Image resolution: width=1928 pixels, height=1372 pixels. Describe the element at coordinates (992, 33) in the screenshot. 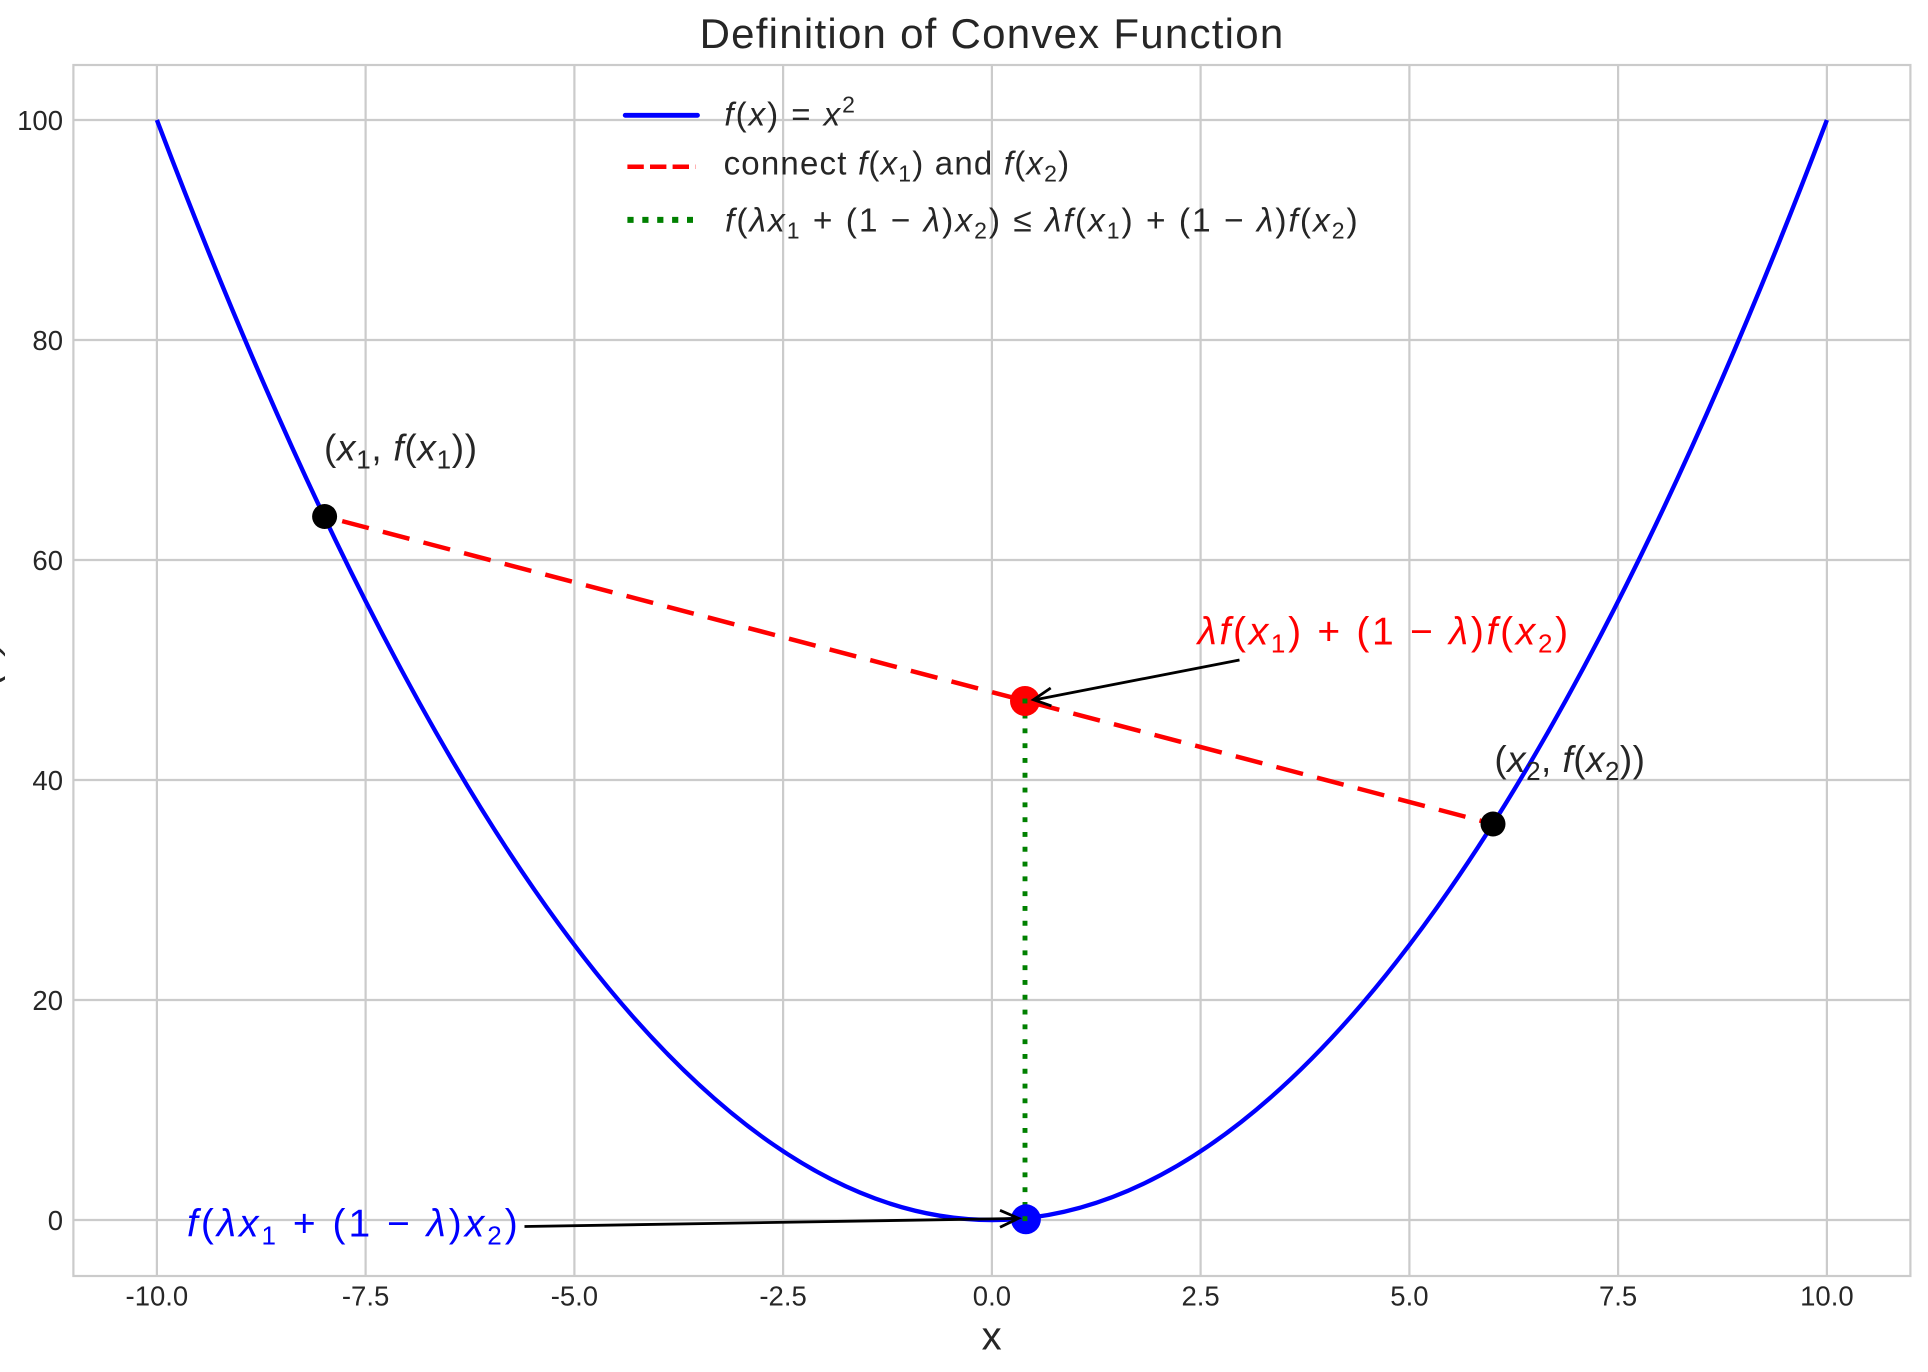

I see `svg-text: Definition of Convex Function` at that location.